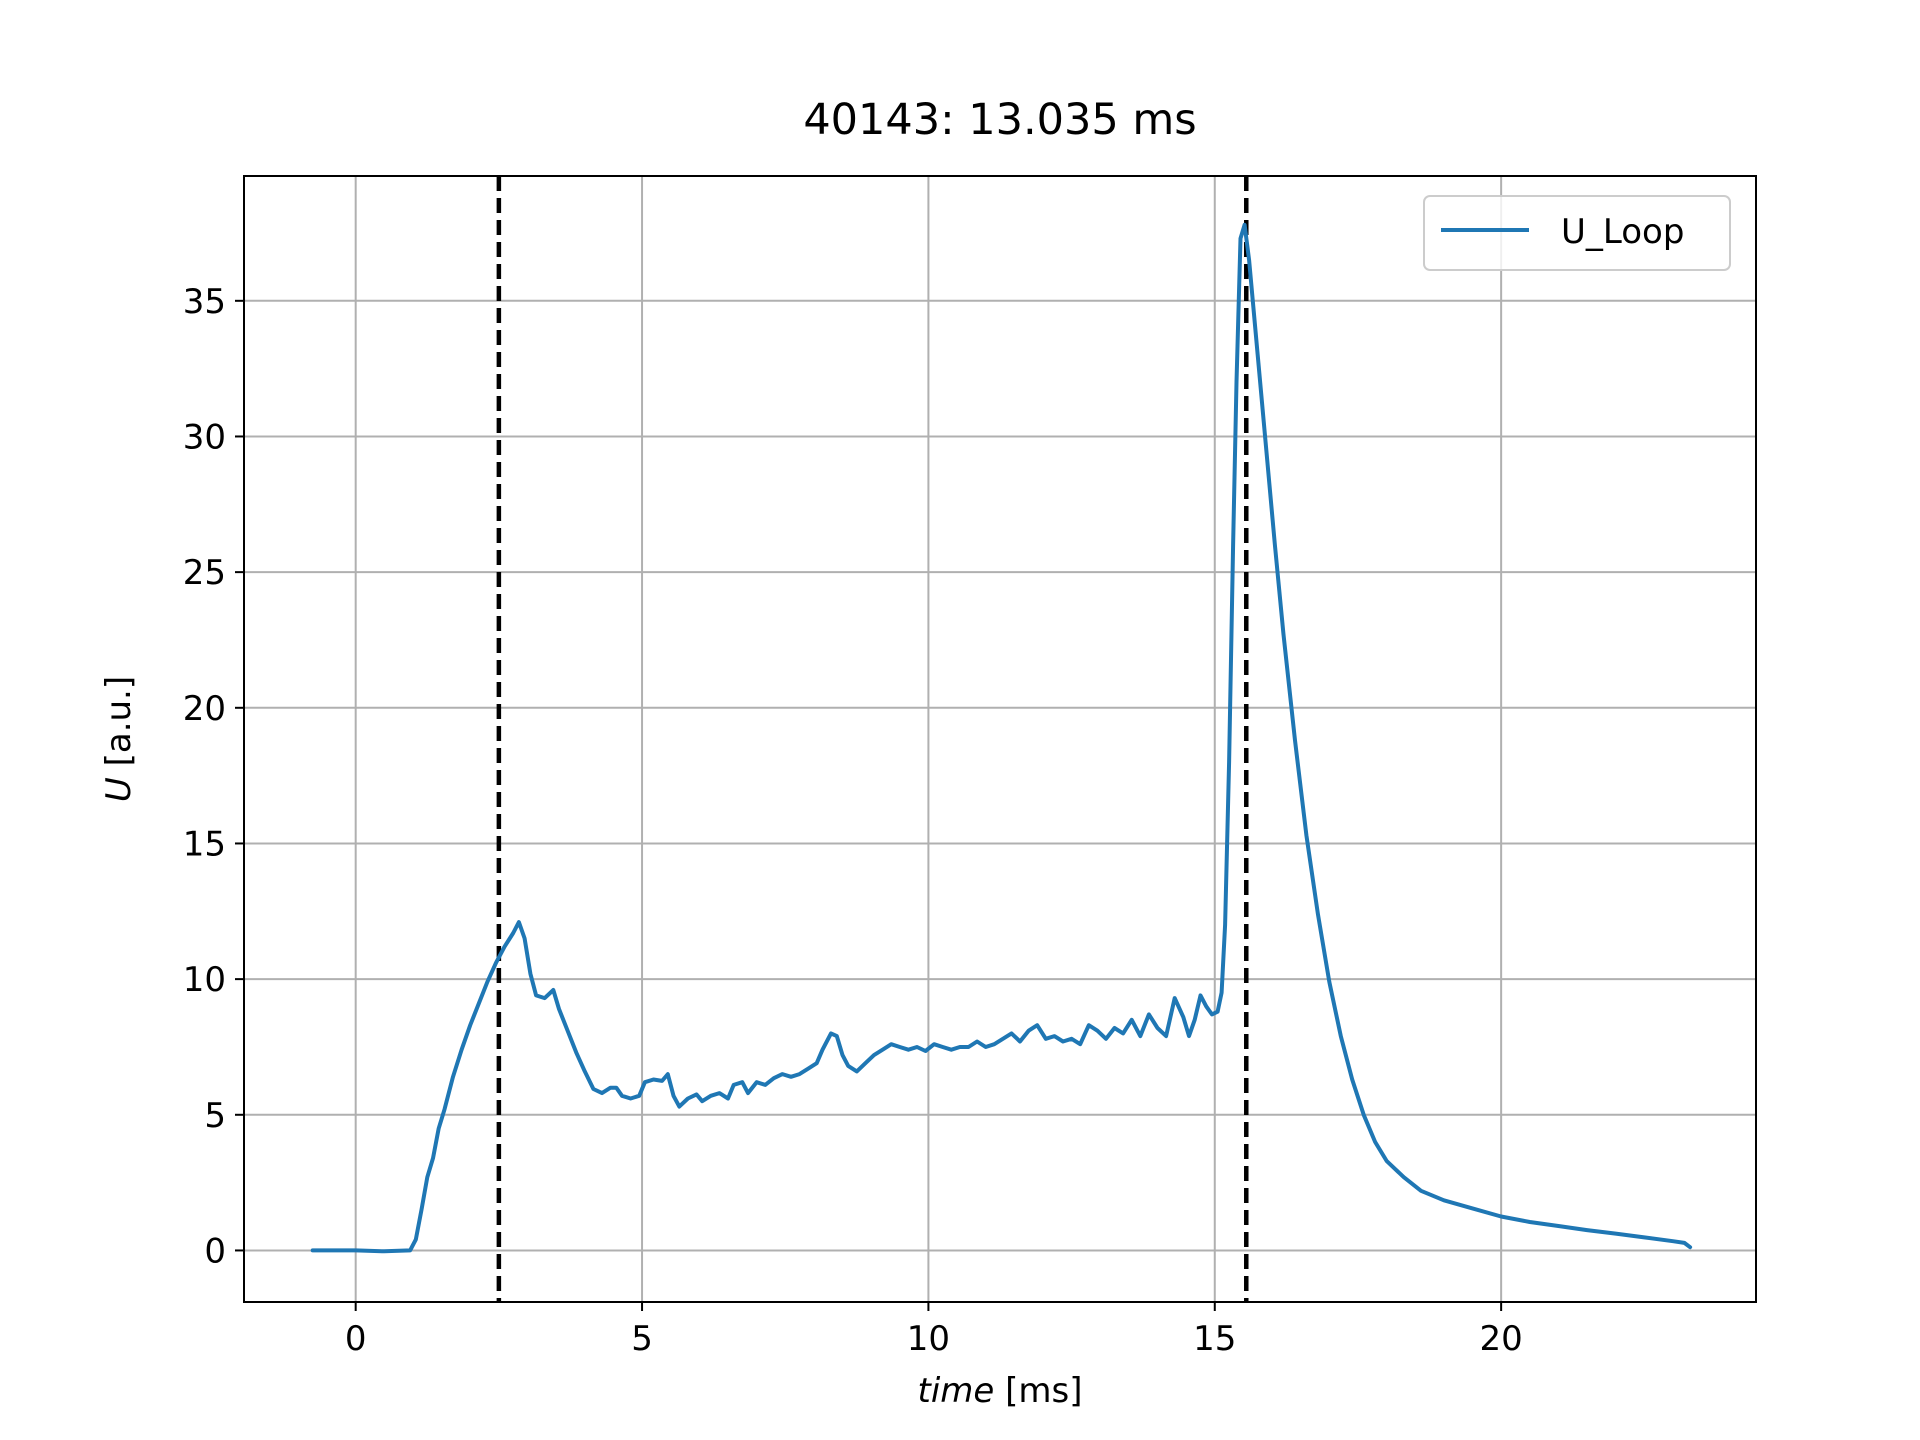 The image size is (1920, 1440). Describe the element at coordinates (204, 302) in the screenshot. I see `y-tick-label: 35` at that location.